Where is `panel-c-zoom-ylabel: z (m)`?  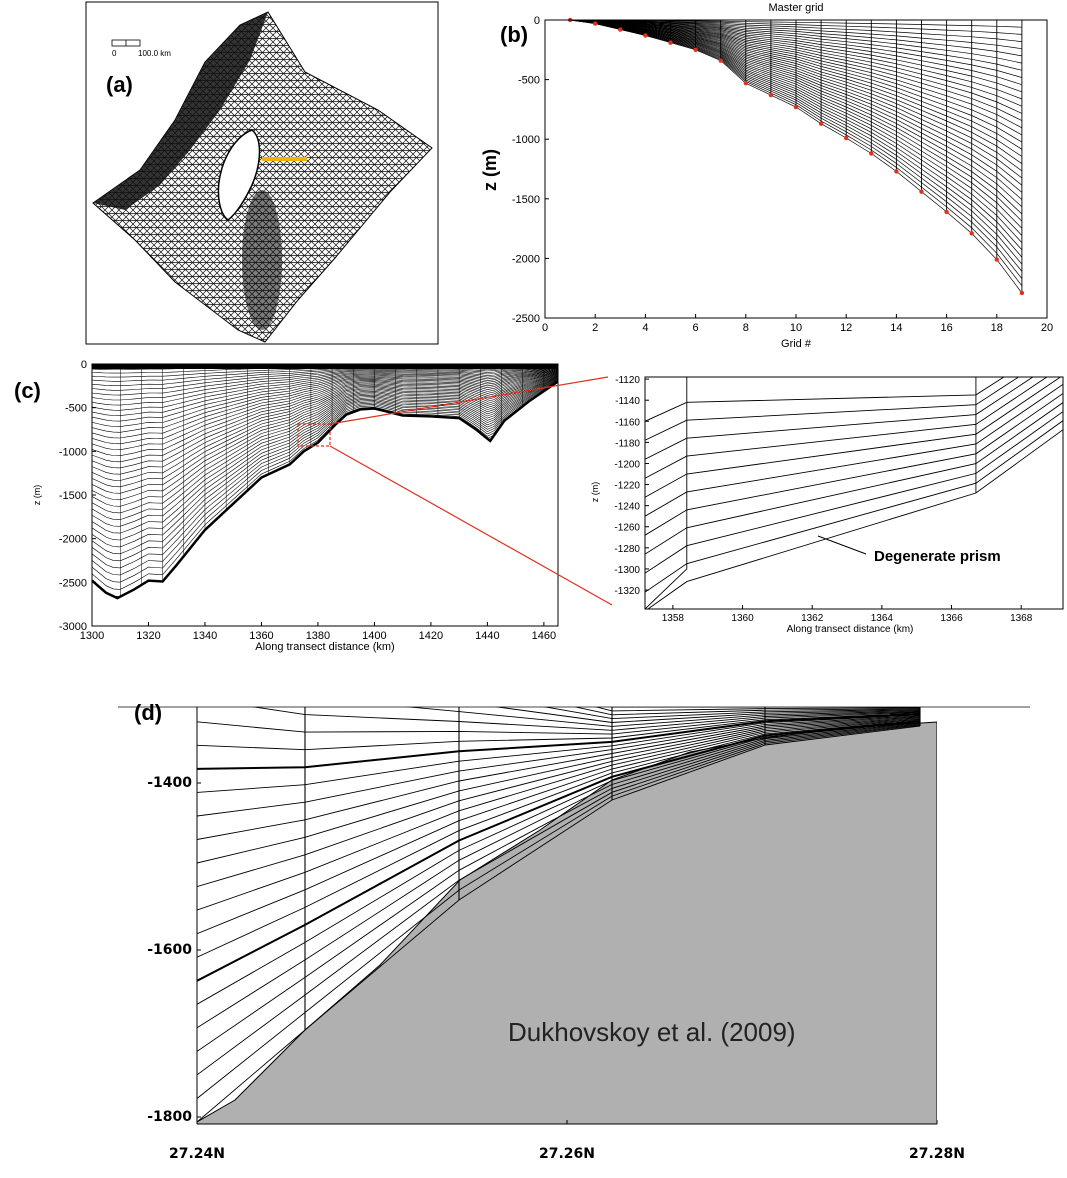 panel-c-zoom-ylabel: z (m) is located at coordinates (595, 492).